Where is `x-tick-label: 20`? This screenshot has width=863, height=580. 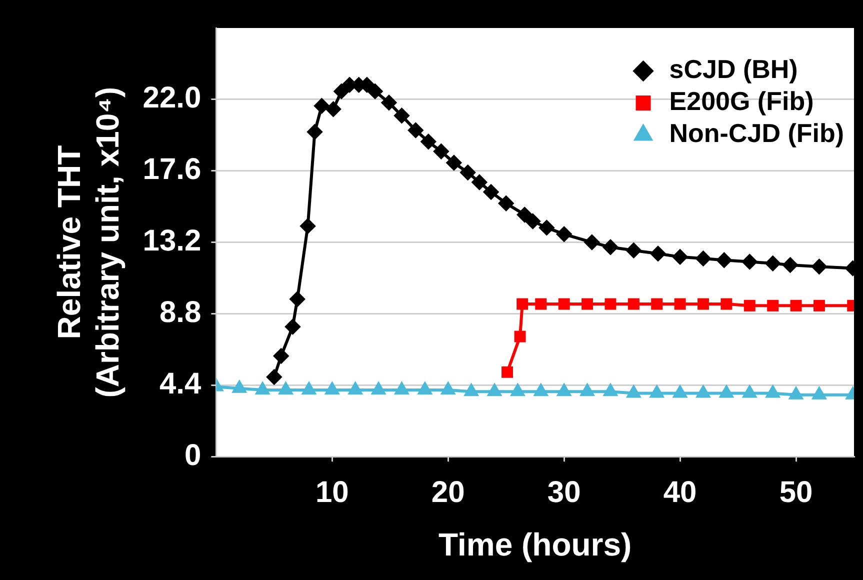 x-tick-label: 20 is located at coordinates (448, 492).